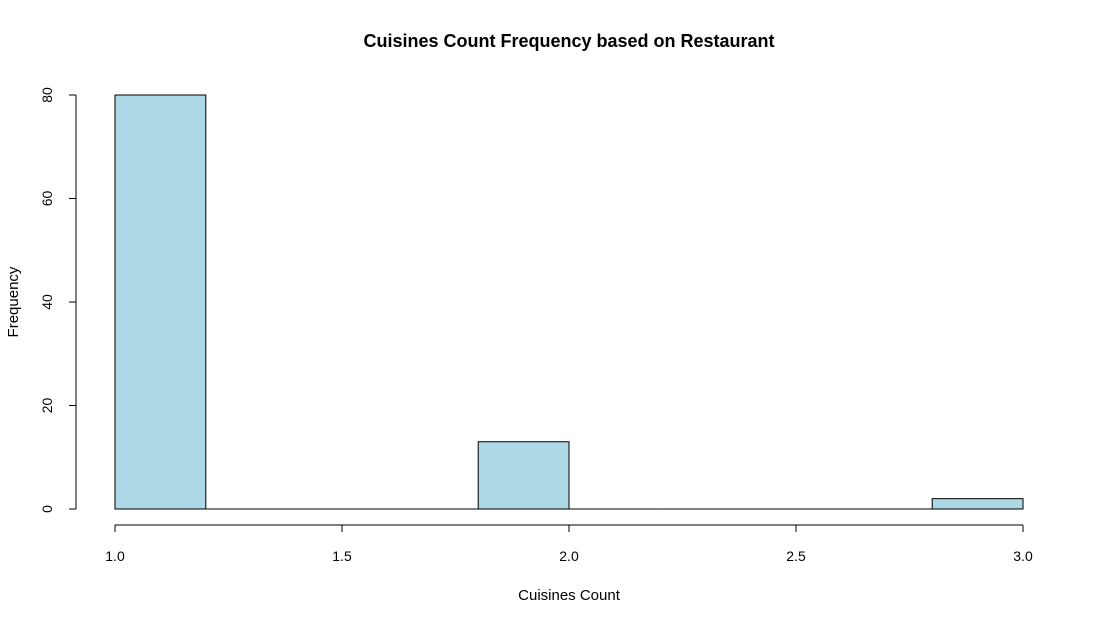 Image resolution: width=1100 pixels, height=624 pixels. I want to click on x-tick-label-1: 1.5, so click(342, 556).